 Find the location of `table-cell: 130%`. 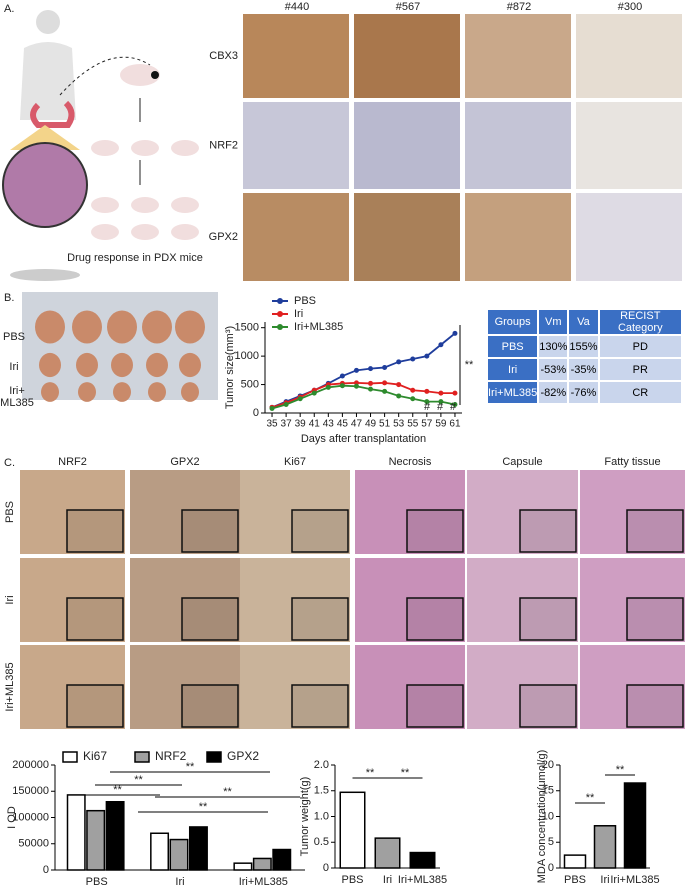

table-cell: 130% is located at coordinates (553, 346).